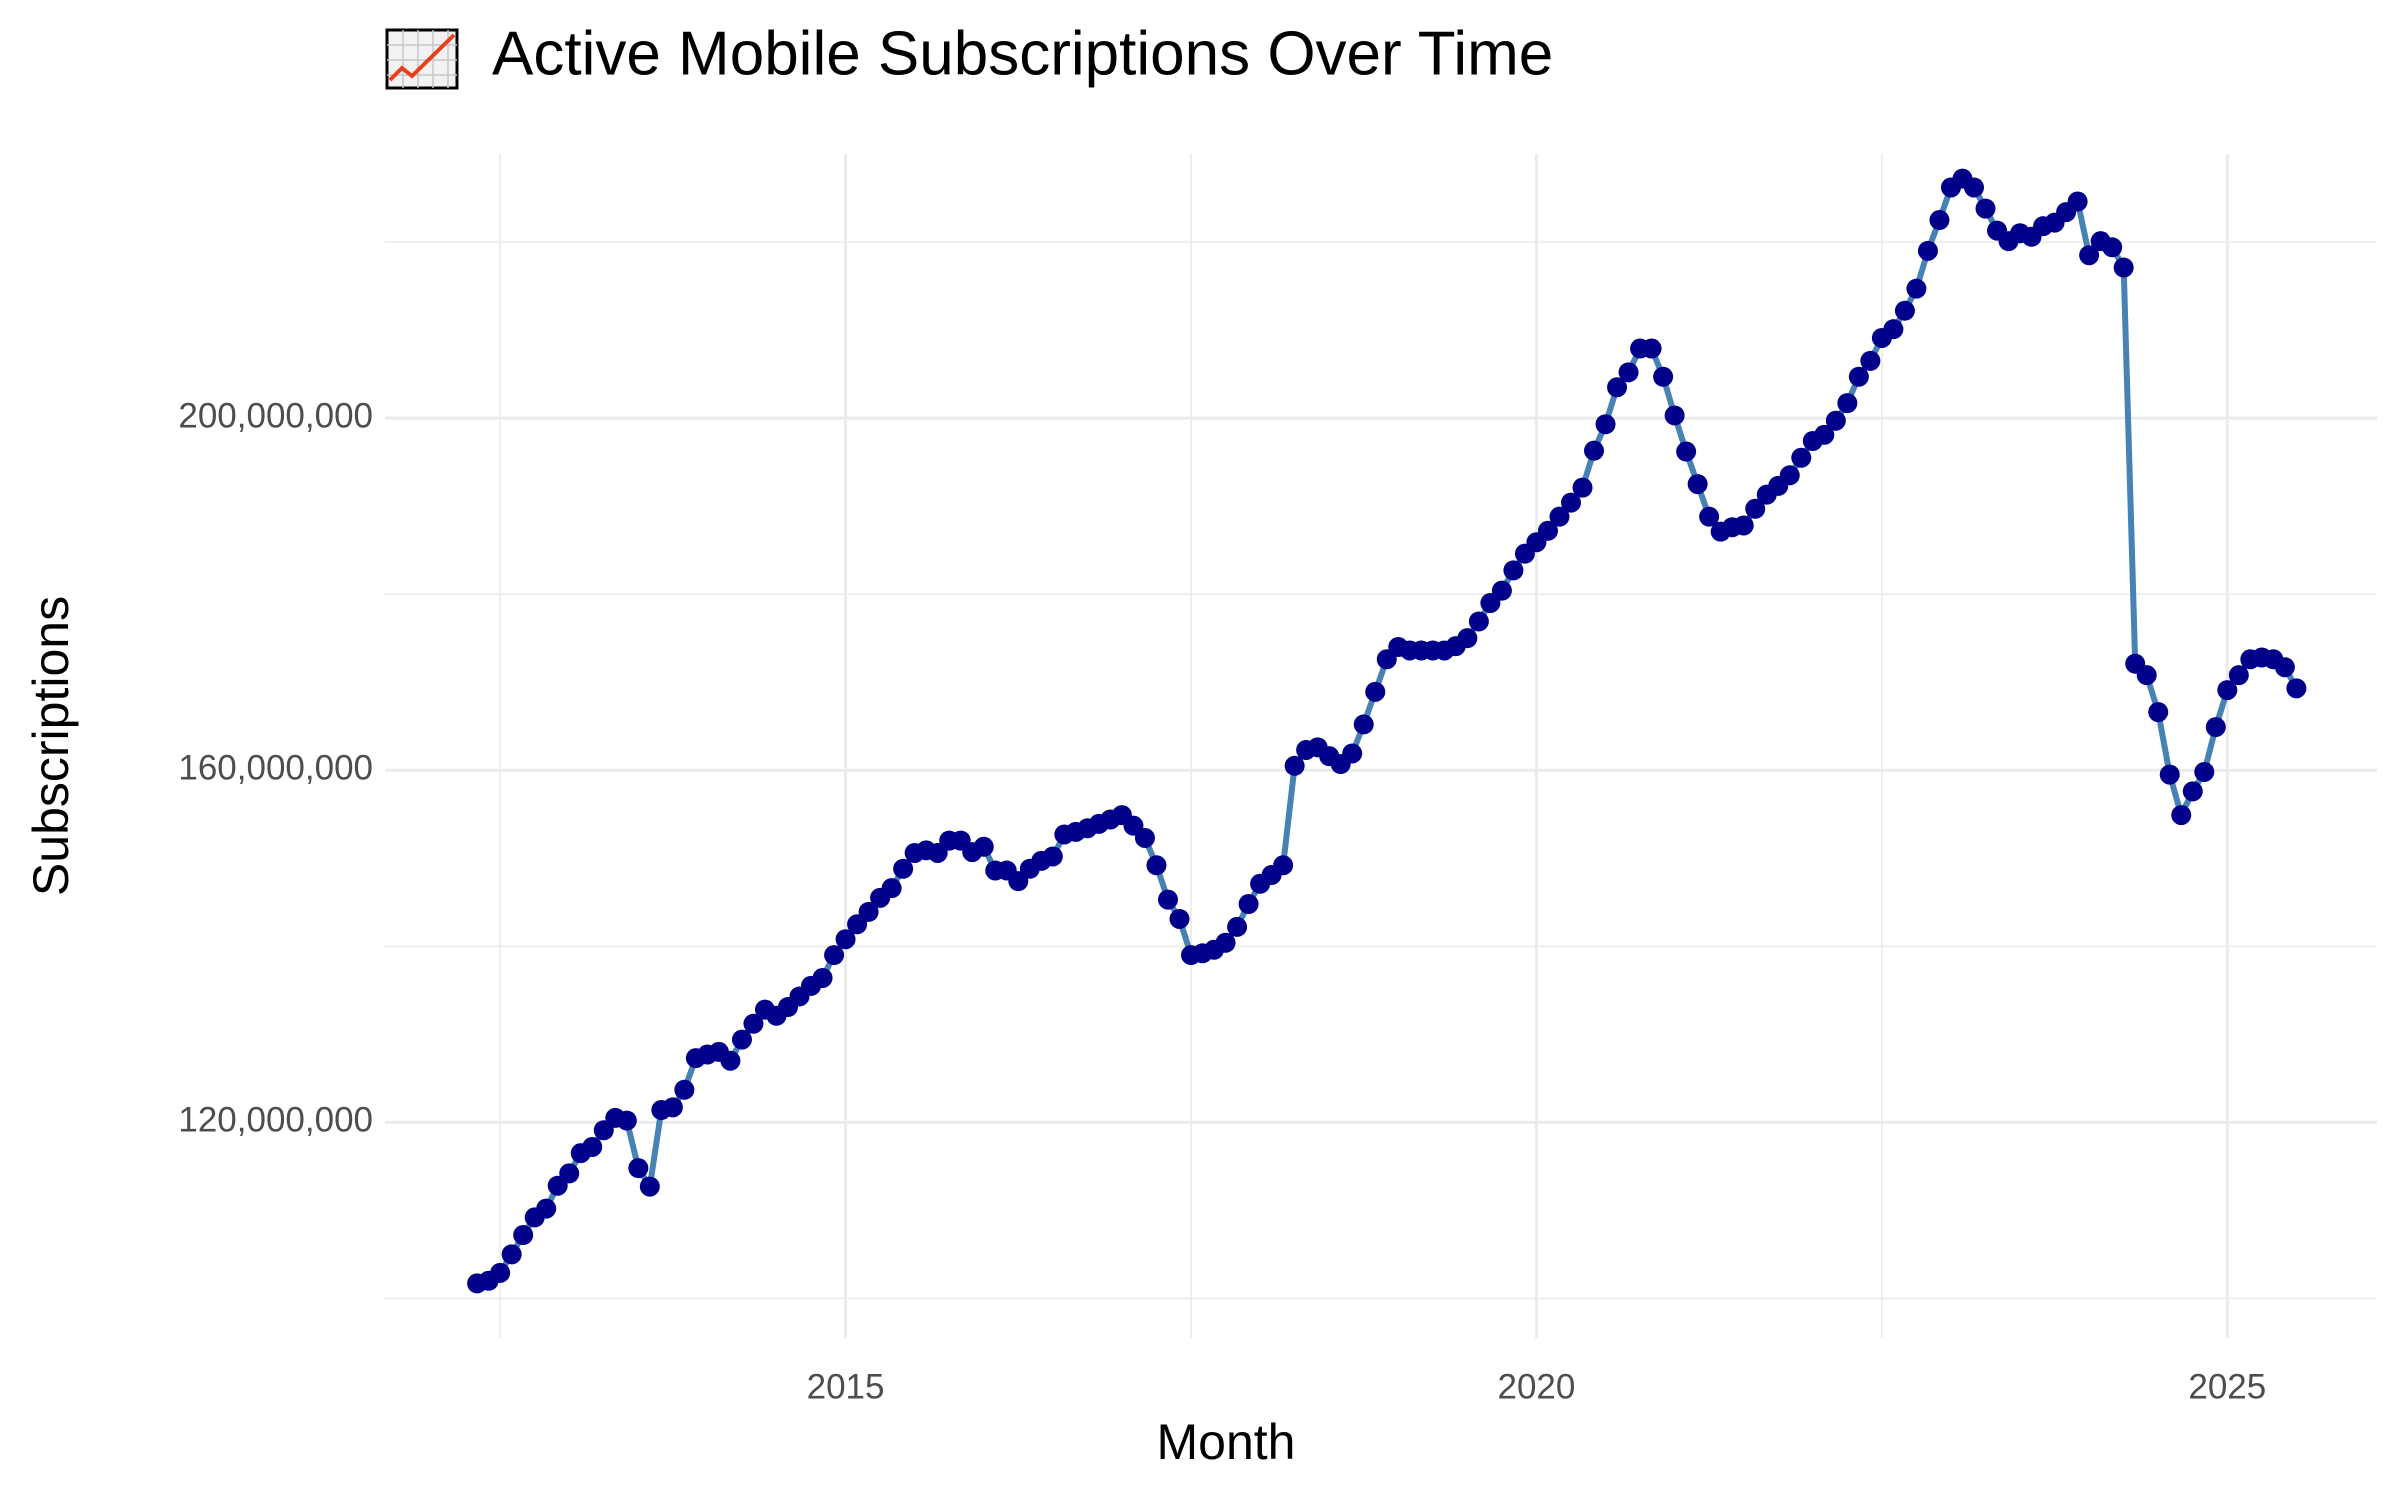  Describe the element at coordinates (275, 767) in the screenshot. I see `y-tick-label: 160,000,000` at that location.